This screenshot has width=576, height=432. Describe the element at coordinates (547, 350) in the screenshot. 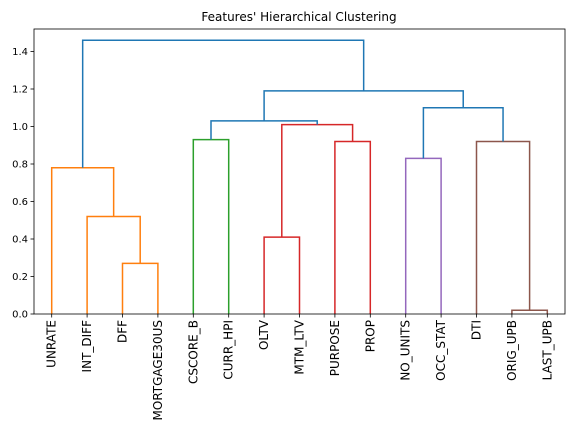

I see `leaf-label-last-upb: LAST_UPB` at that location.